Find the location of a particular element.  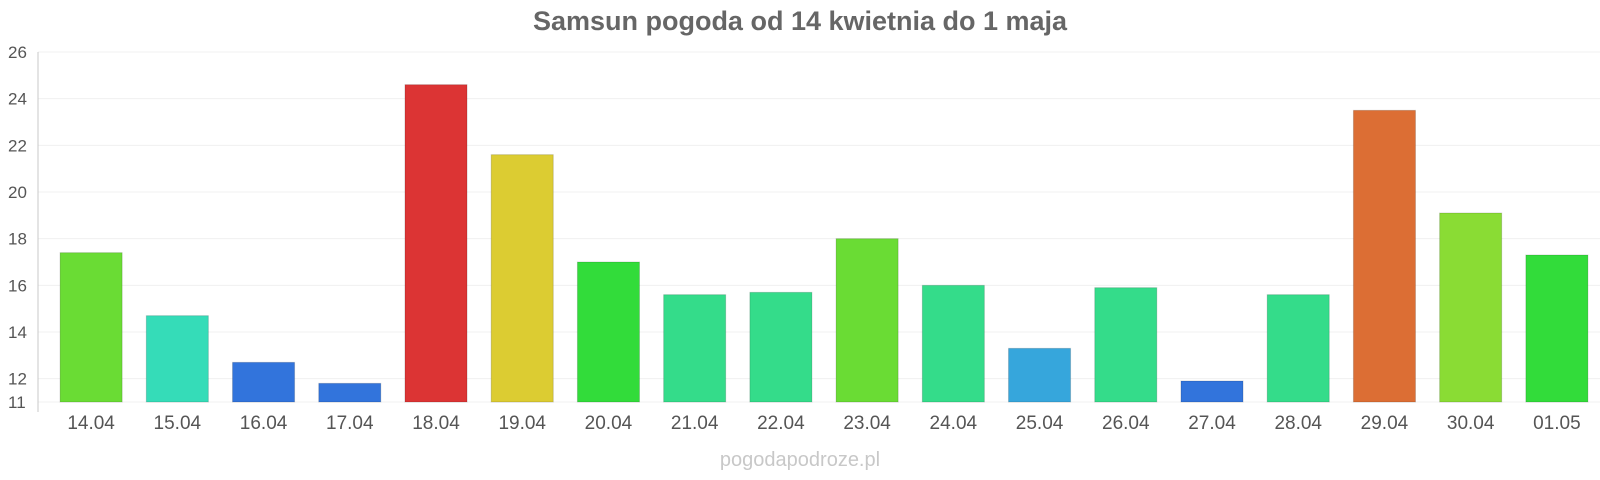

y-tick-label: 14 is located at coordinates (17, 332).